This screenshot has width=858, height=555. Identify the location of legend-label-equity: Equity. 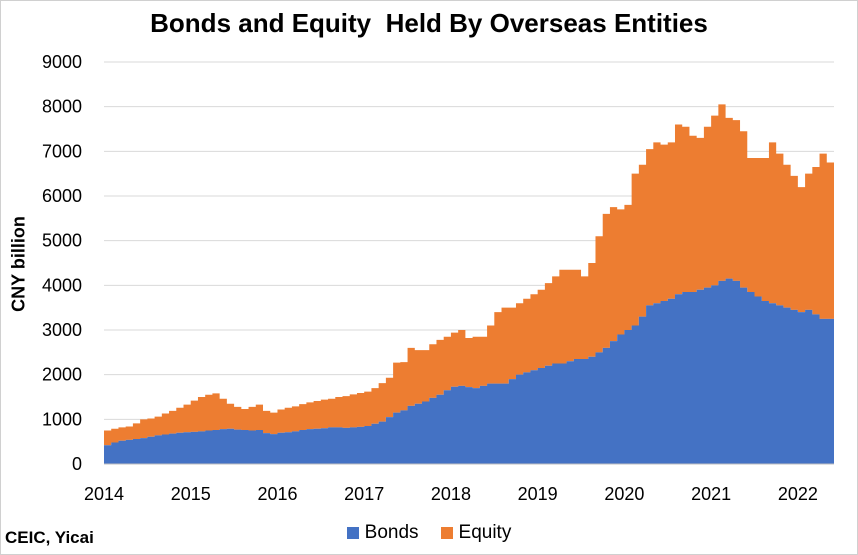
(485, 532).